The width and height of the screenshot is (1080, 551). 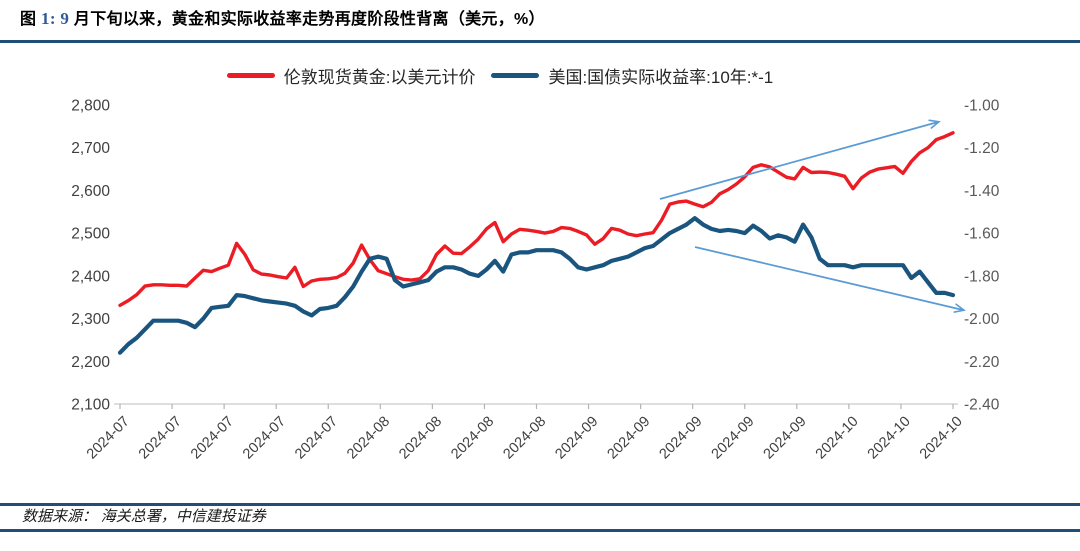 I want to click on footer-divider-top, so click(x=540, y=504).